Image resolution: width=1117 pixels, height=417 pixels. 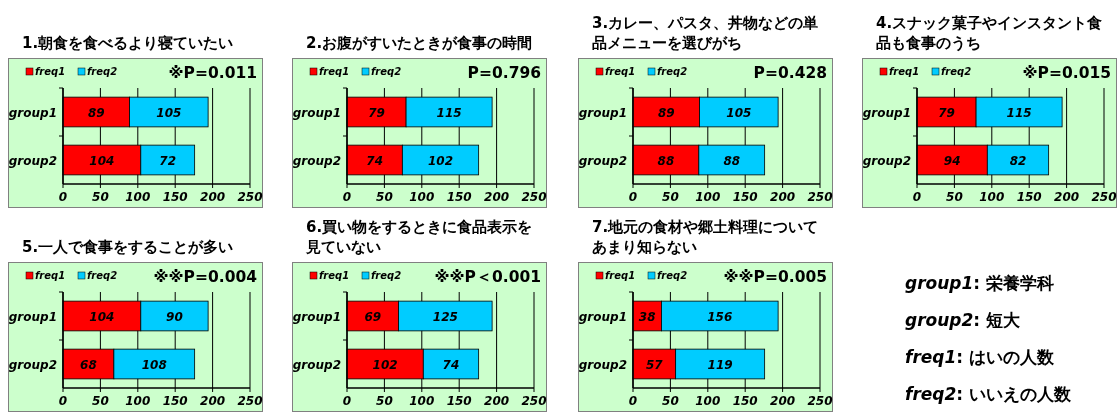 I want to click on text: ※P=0.011, so click(x=212, y=73).